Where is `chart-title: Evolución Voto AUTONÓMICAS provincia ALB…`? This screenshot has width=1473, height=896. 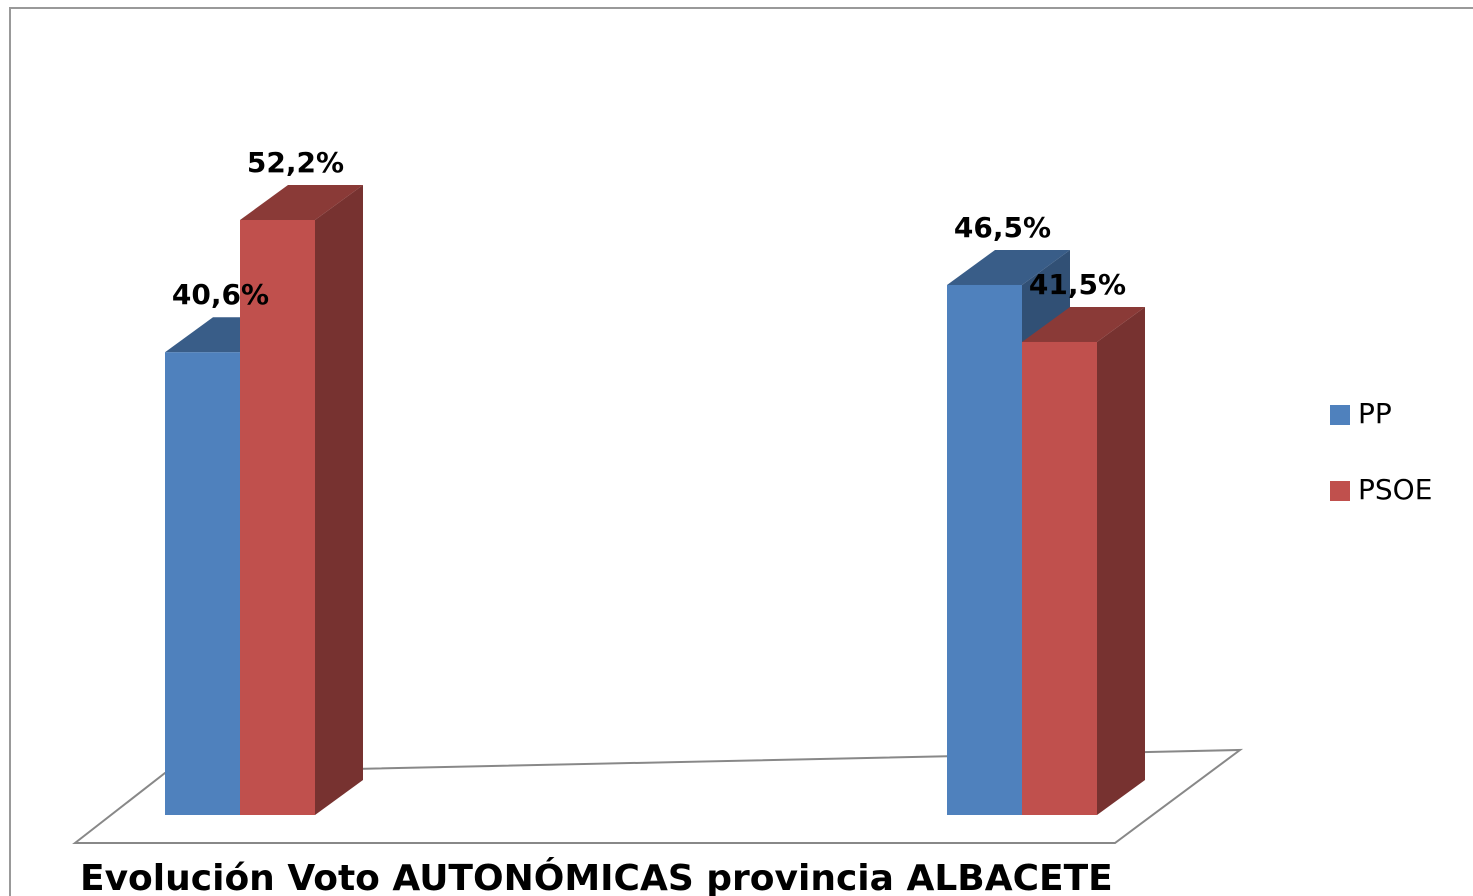 chart-title: Evolución Voto AUTONÓMICAS provincia ALB… is located at coordinates (596, 876).